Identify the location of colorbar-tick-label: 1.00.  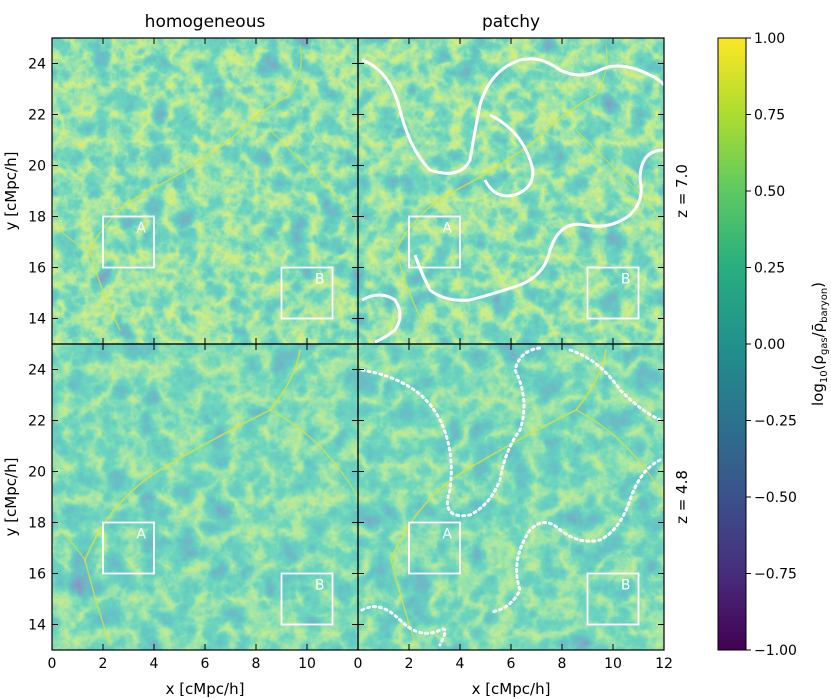
(769, 39).